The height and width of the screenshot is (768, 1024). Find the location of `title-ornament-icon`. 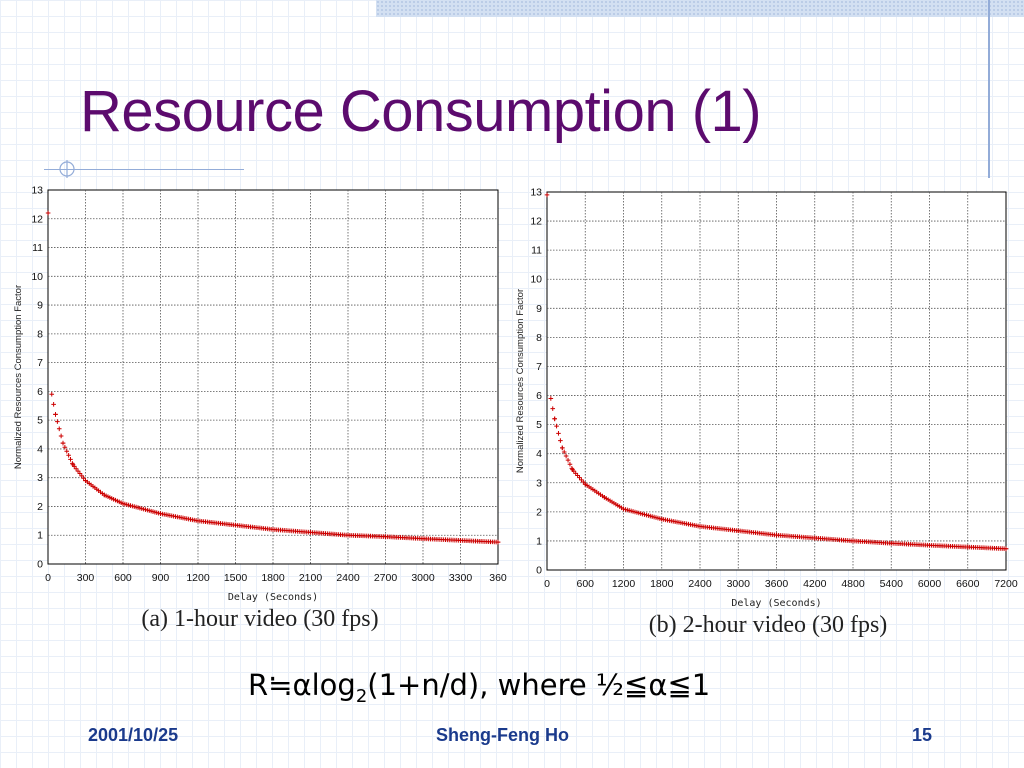

title-ornament-icon is located at coordinates (67, 169).